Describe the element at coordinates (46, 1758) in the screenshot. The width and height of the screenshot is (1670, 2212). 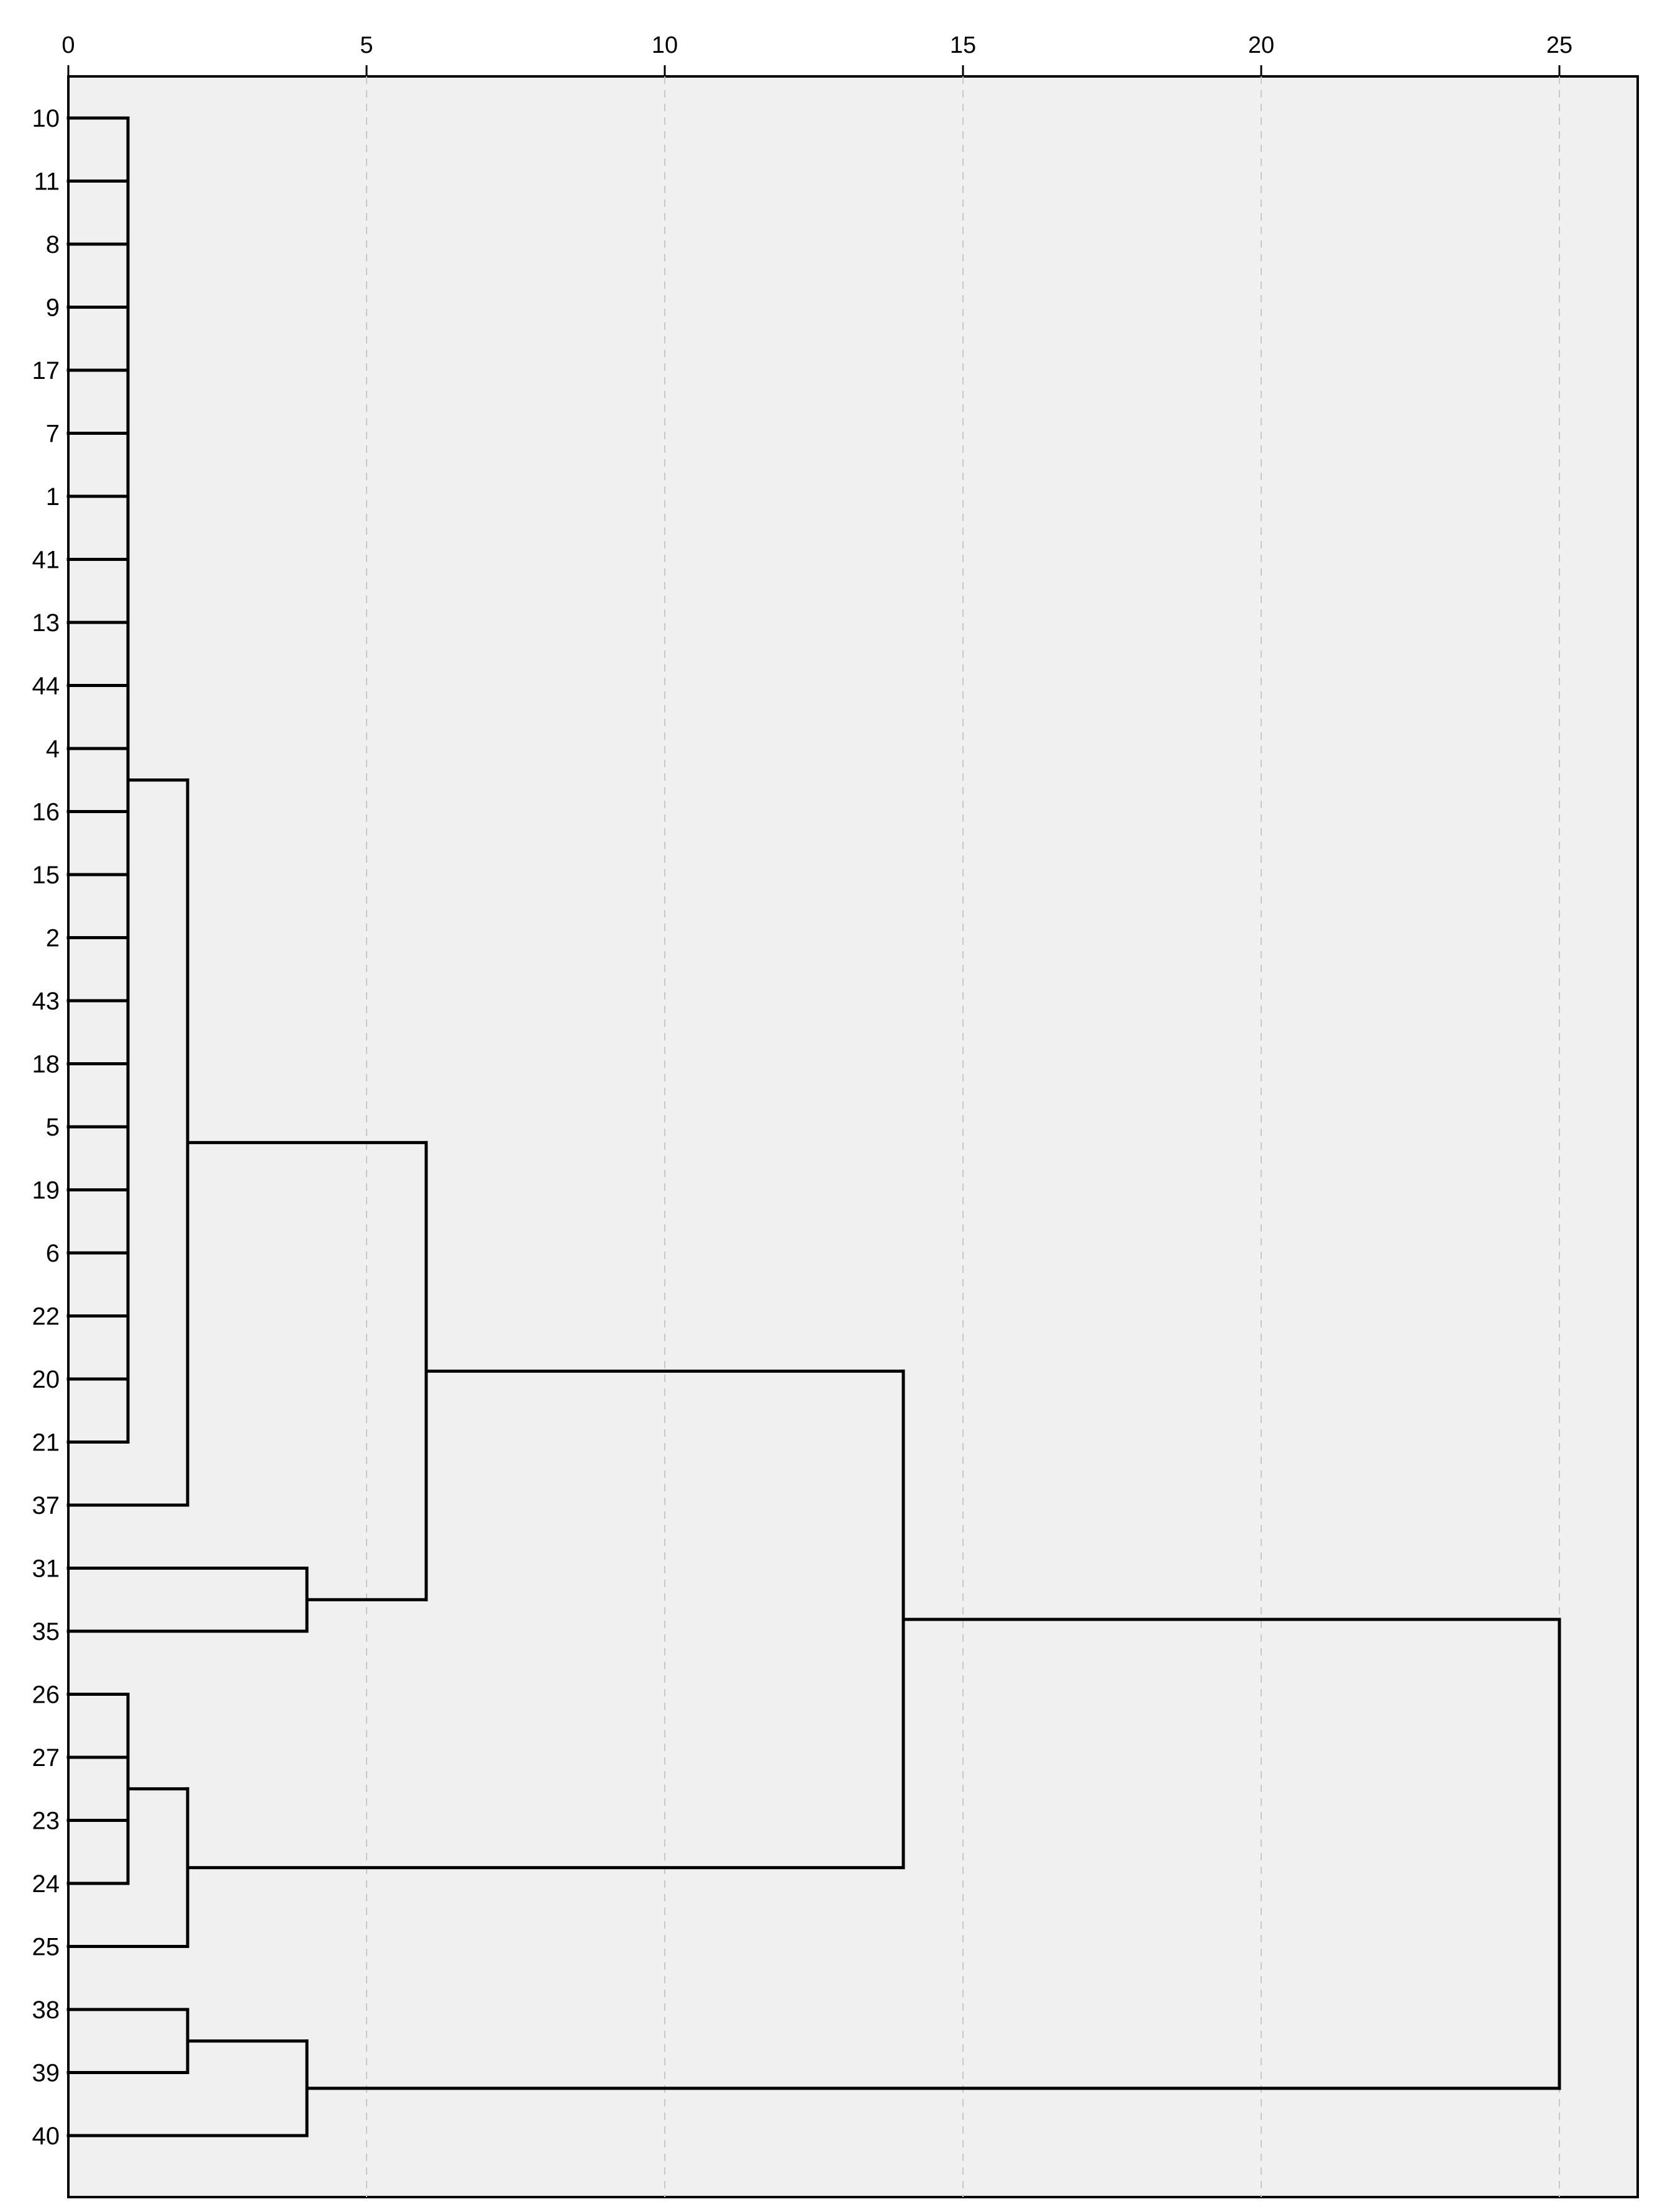
I see `leaf-label: 27` at that location.